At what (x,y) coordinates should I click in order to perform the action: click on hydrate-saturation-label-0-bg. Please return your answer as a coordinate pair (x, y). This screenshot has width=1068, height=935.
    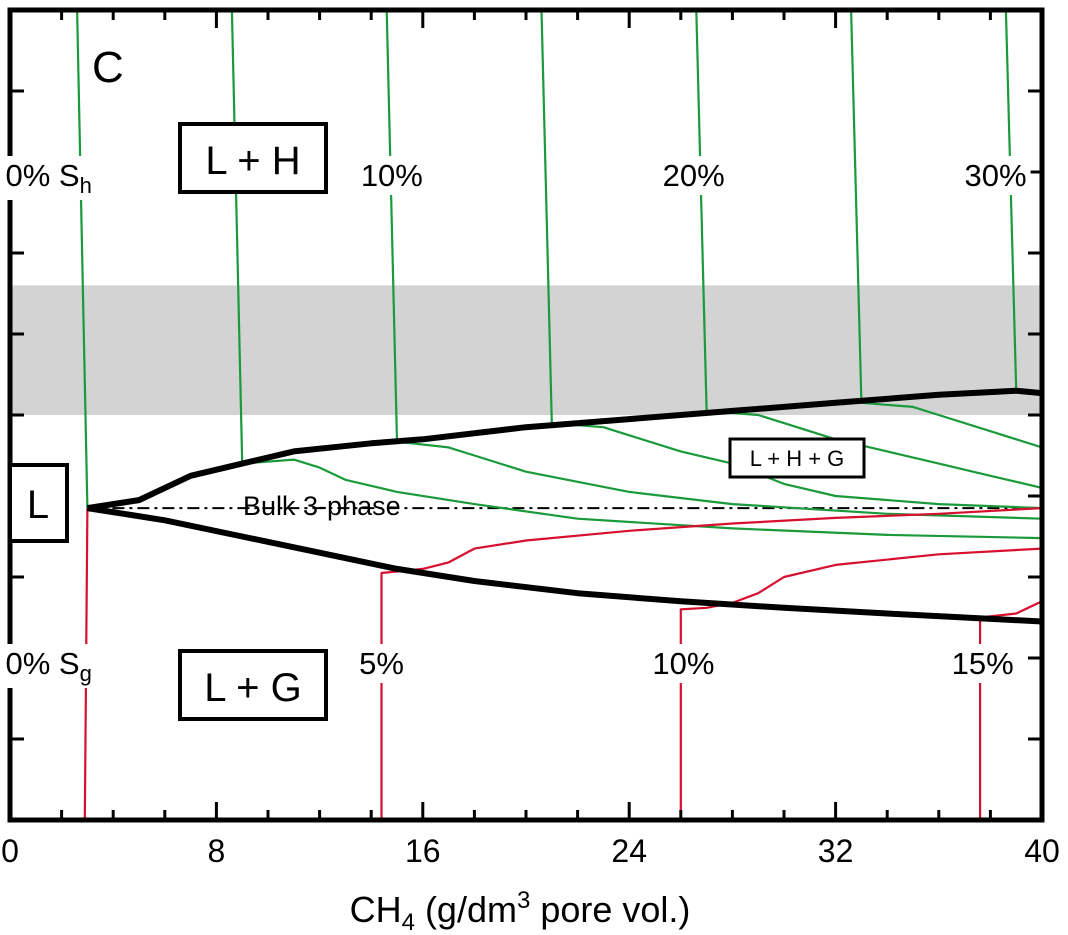
    Looking at the image, I should click on (48, 178).